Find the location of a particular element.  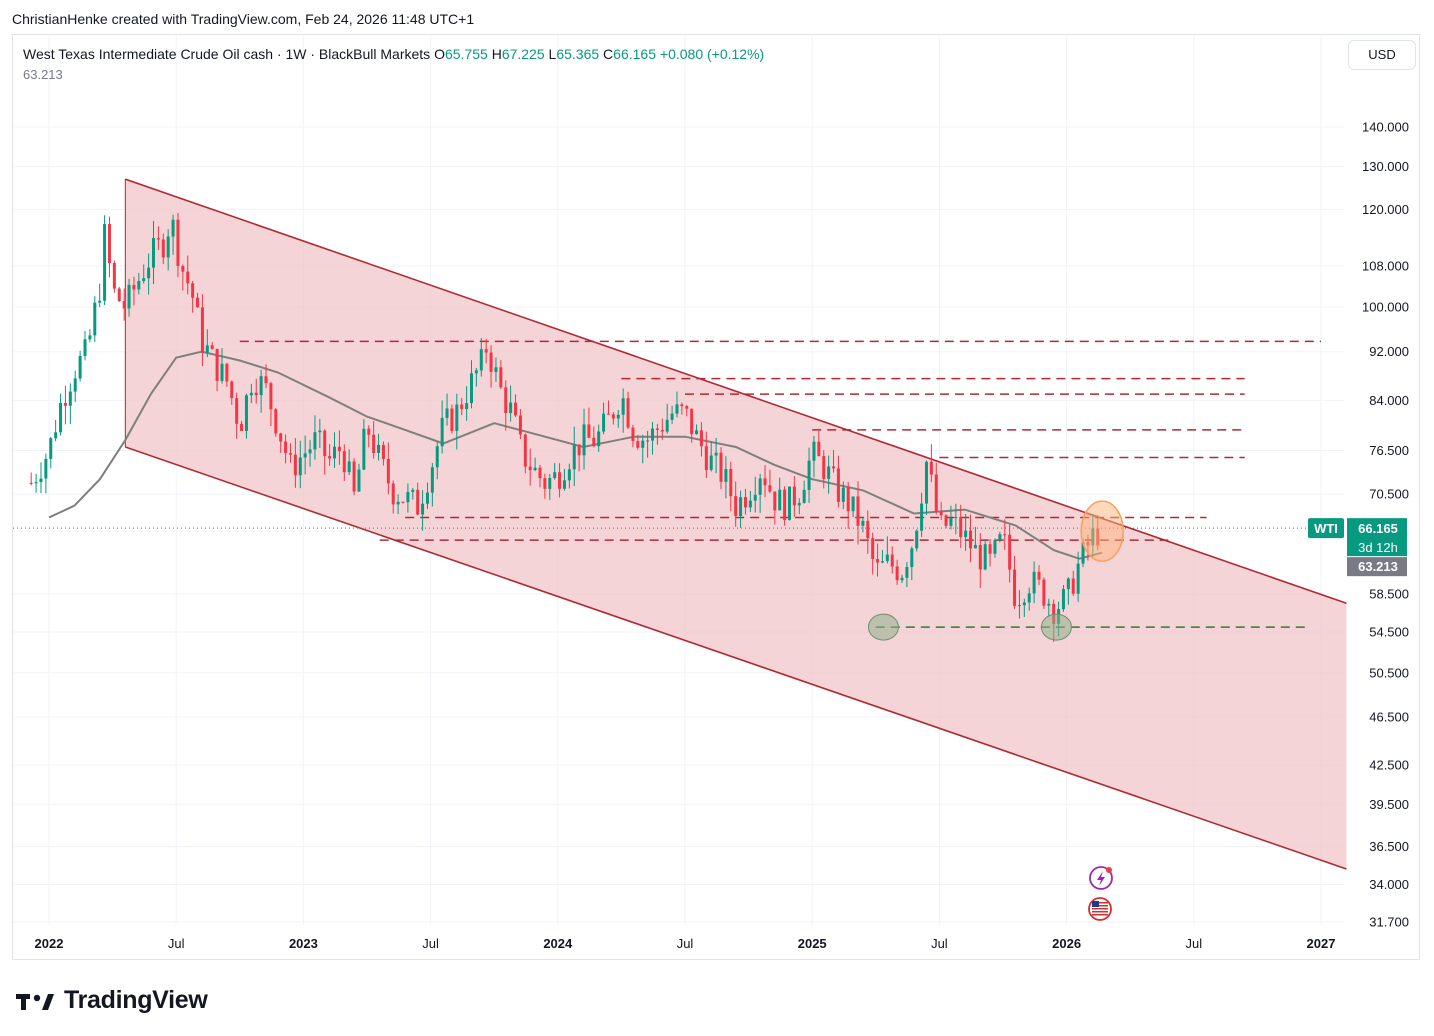

legend-close: 66.165 is located at coordinates (634, 54).